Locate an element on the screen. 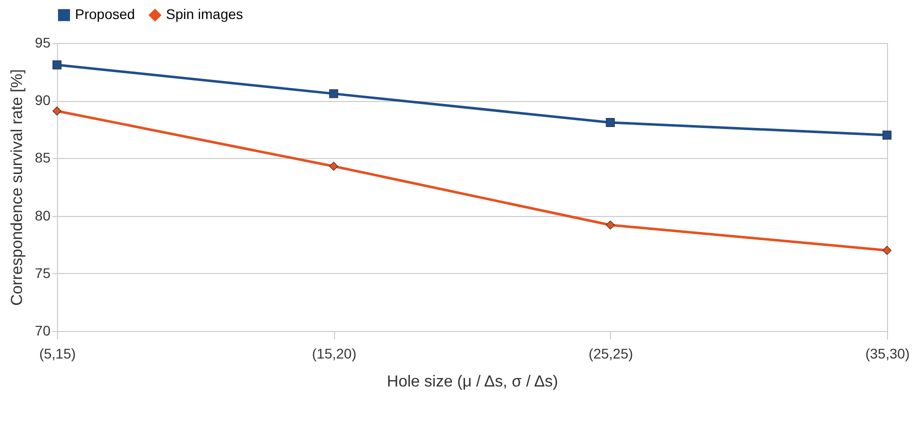 This screenshot has width=916, height=422. x-tick-label: (35,30) is located at coordinates (887, 354).